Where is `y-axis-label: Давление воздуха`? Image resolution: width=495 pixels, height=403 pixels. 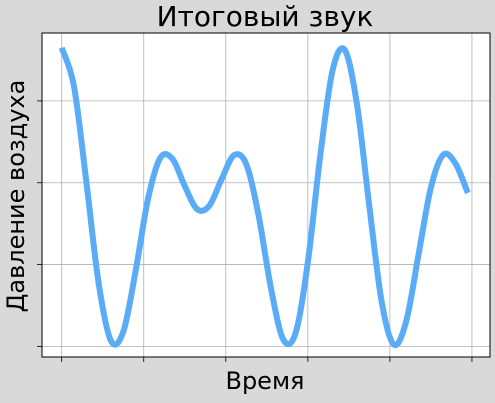 y-axis-label: Давление воздуха is located at coordinates (16, 196).